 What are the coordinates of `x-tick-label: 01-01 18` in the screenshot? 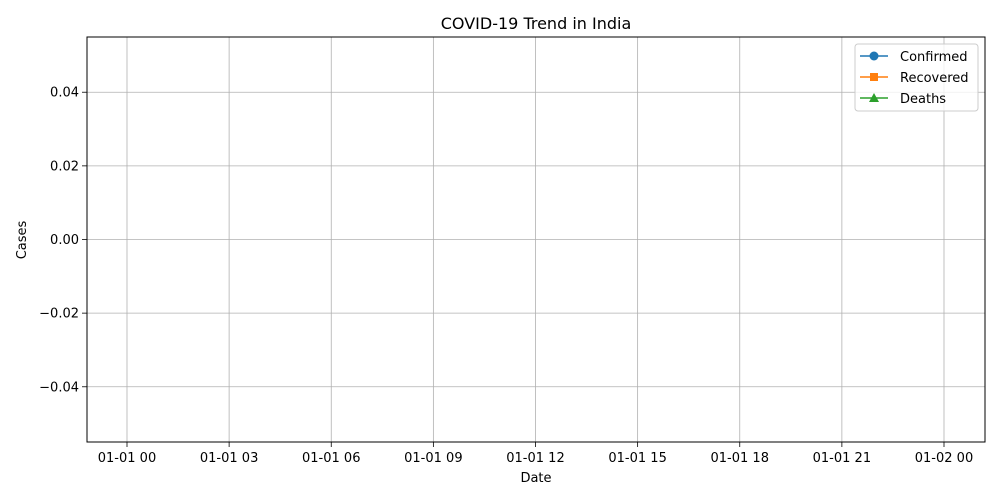 It's located at (740, 458).